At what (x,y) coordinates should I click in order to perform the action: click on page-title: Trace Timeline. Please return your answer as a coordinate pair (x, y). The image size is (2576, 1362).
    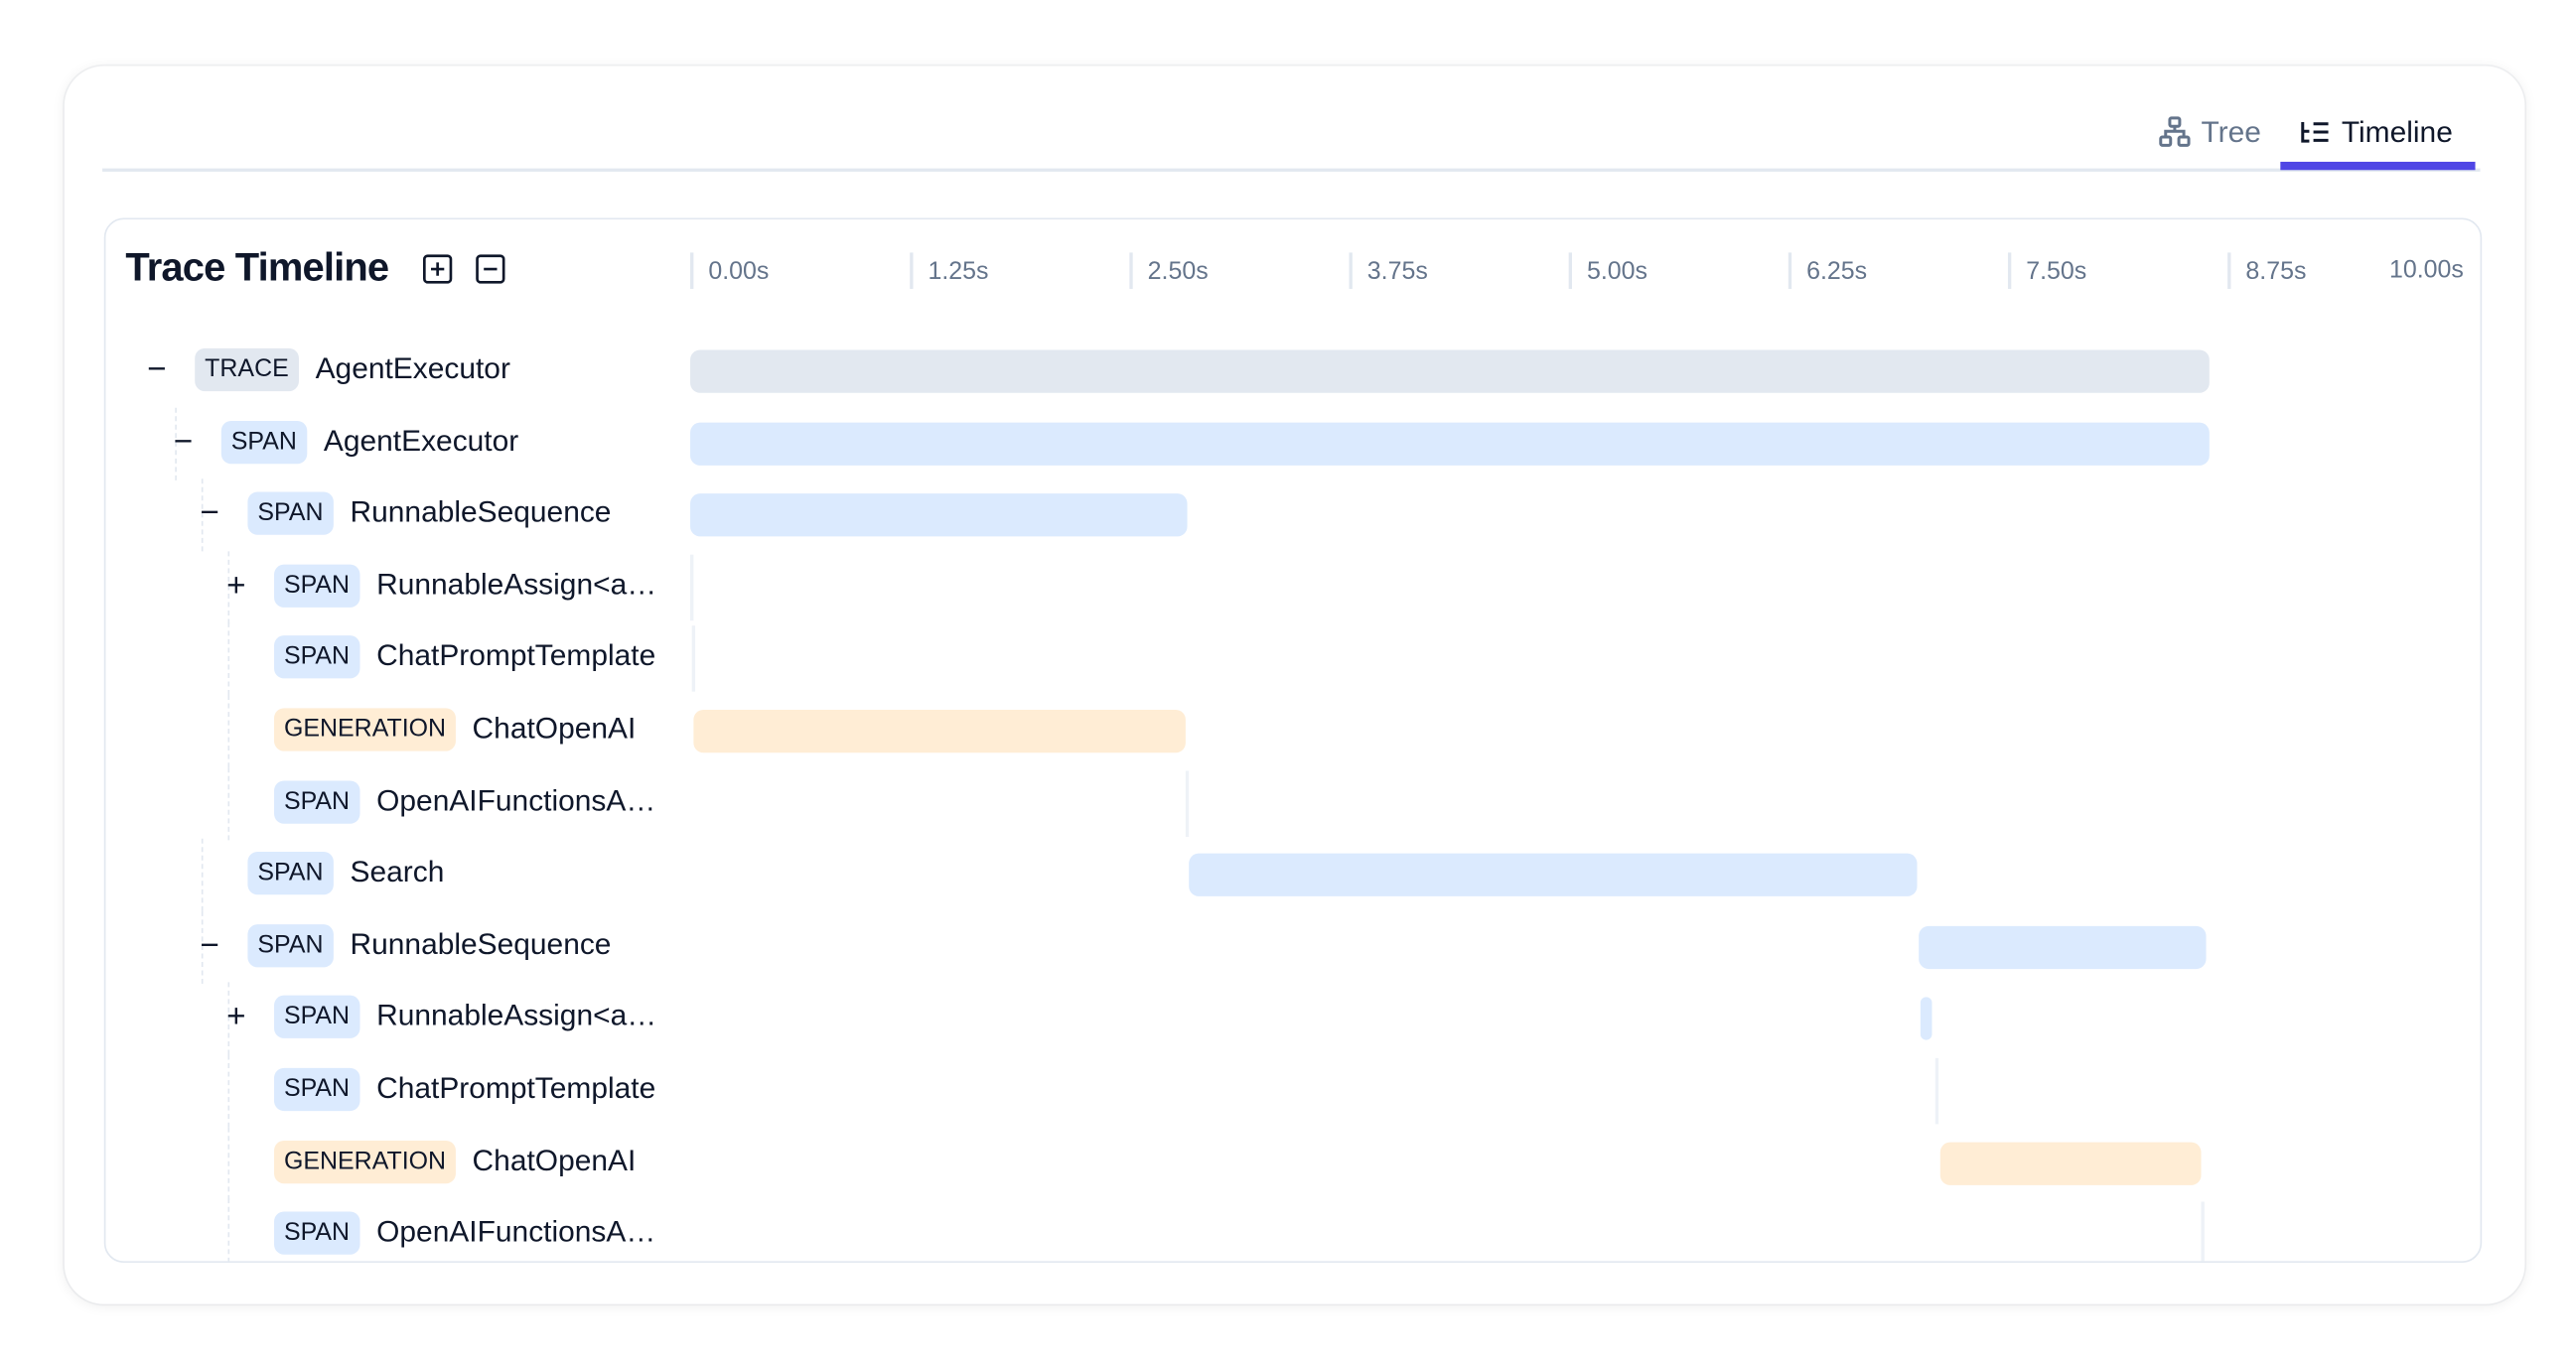
    Looking at the image, I should click on (257, 268).